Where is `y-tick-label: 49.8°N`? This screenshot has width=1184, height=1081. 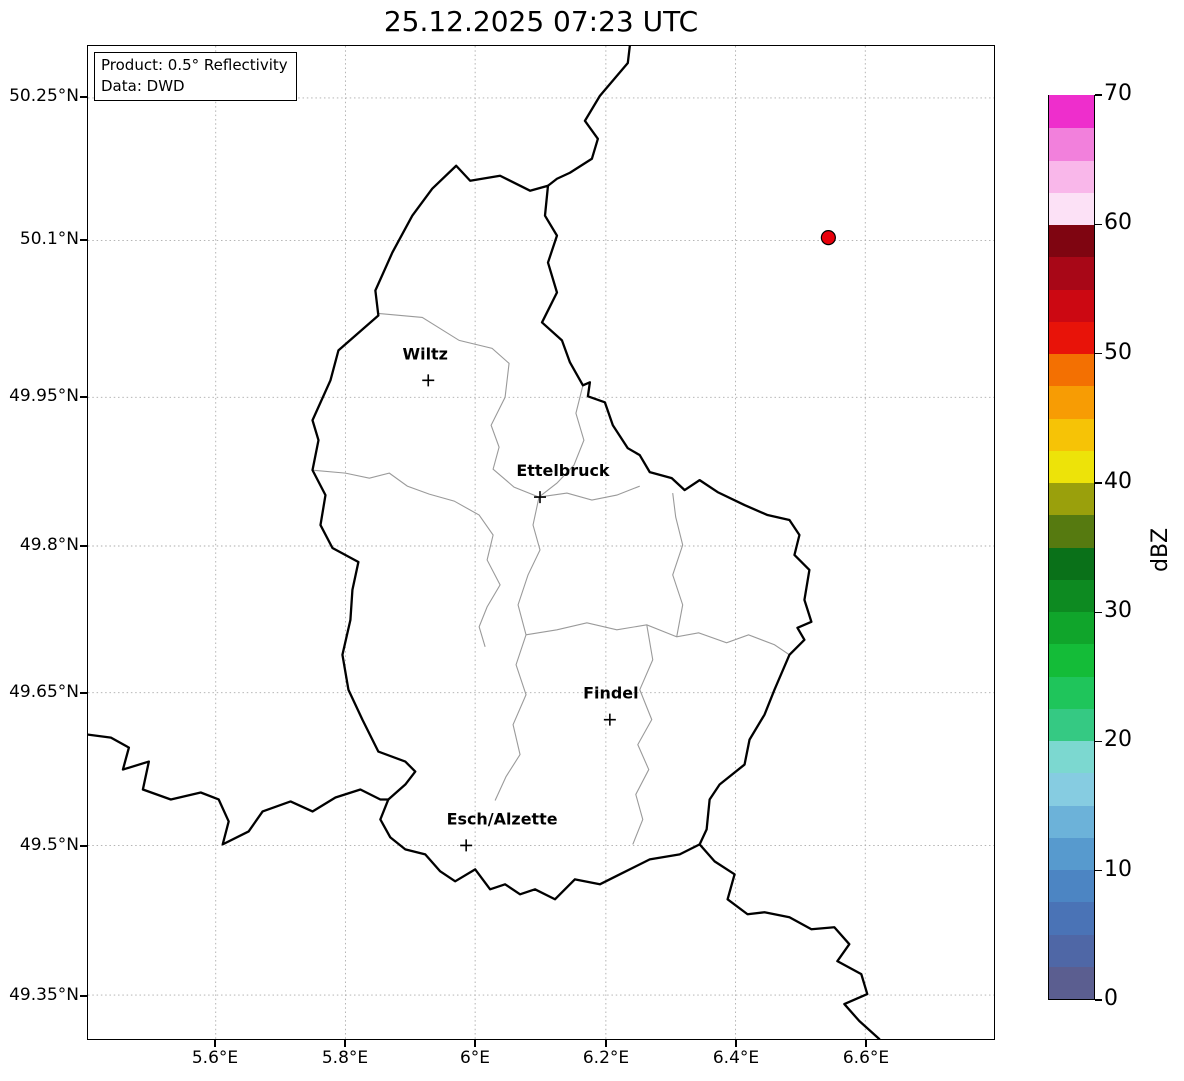
y-tick-label: 49.8°N is located at coordinates (49, 545).